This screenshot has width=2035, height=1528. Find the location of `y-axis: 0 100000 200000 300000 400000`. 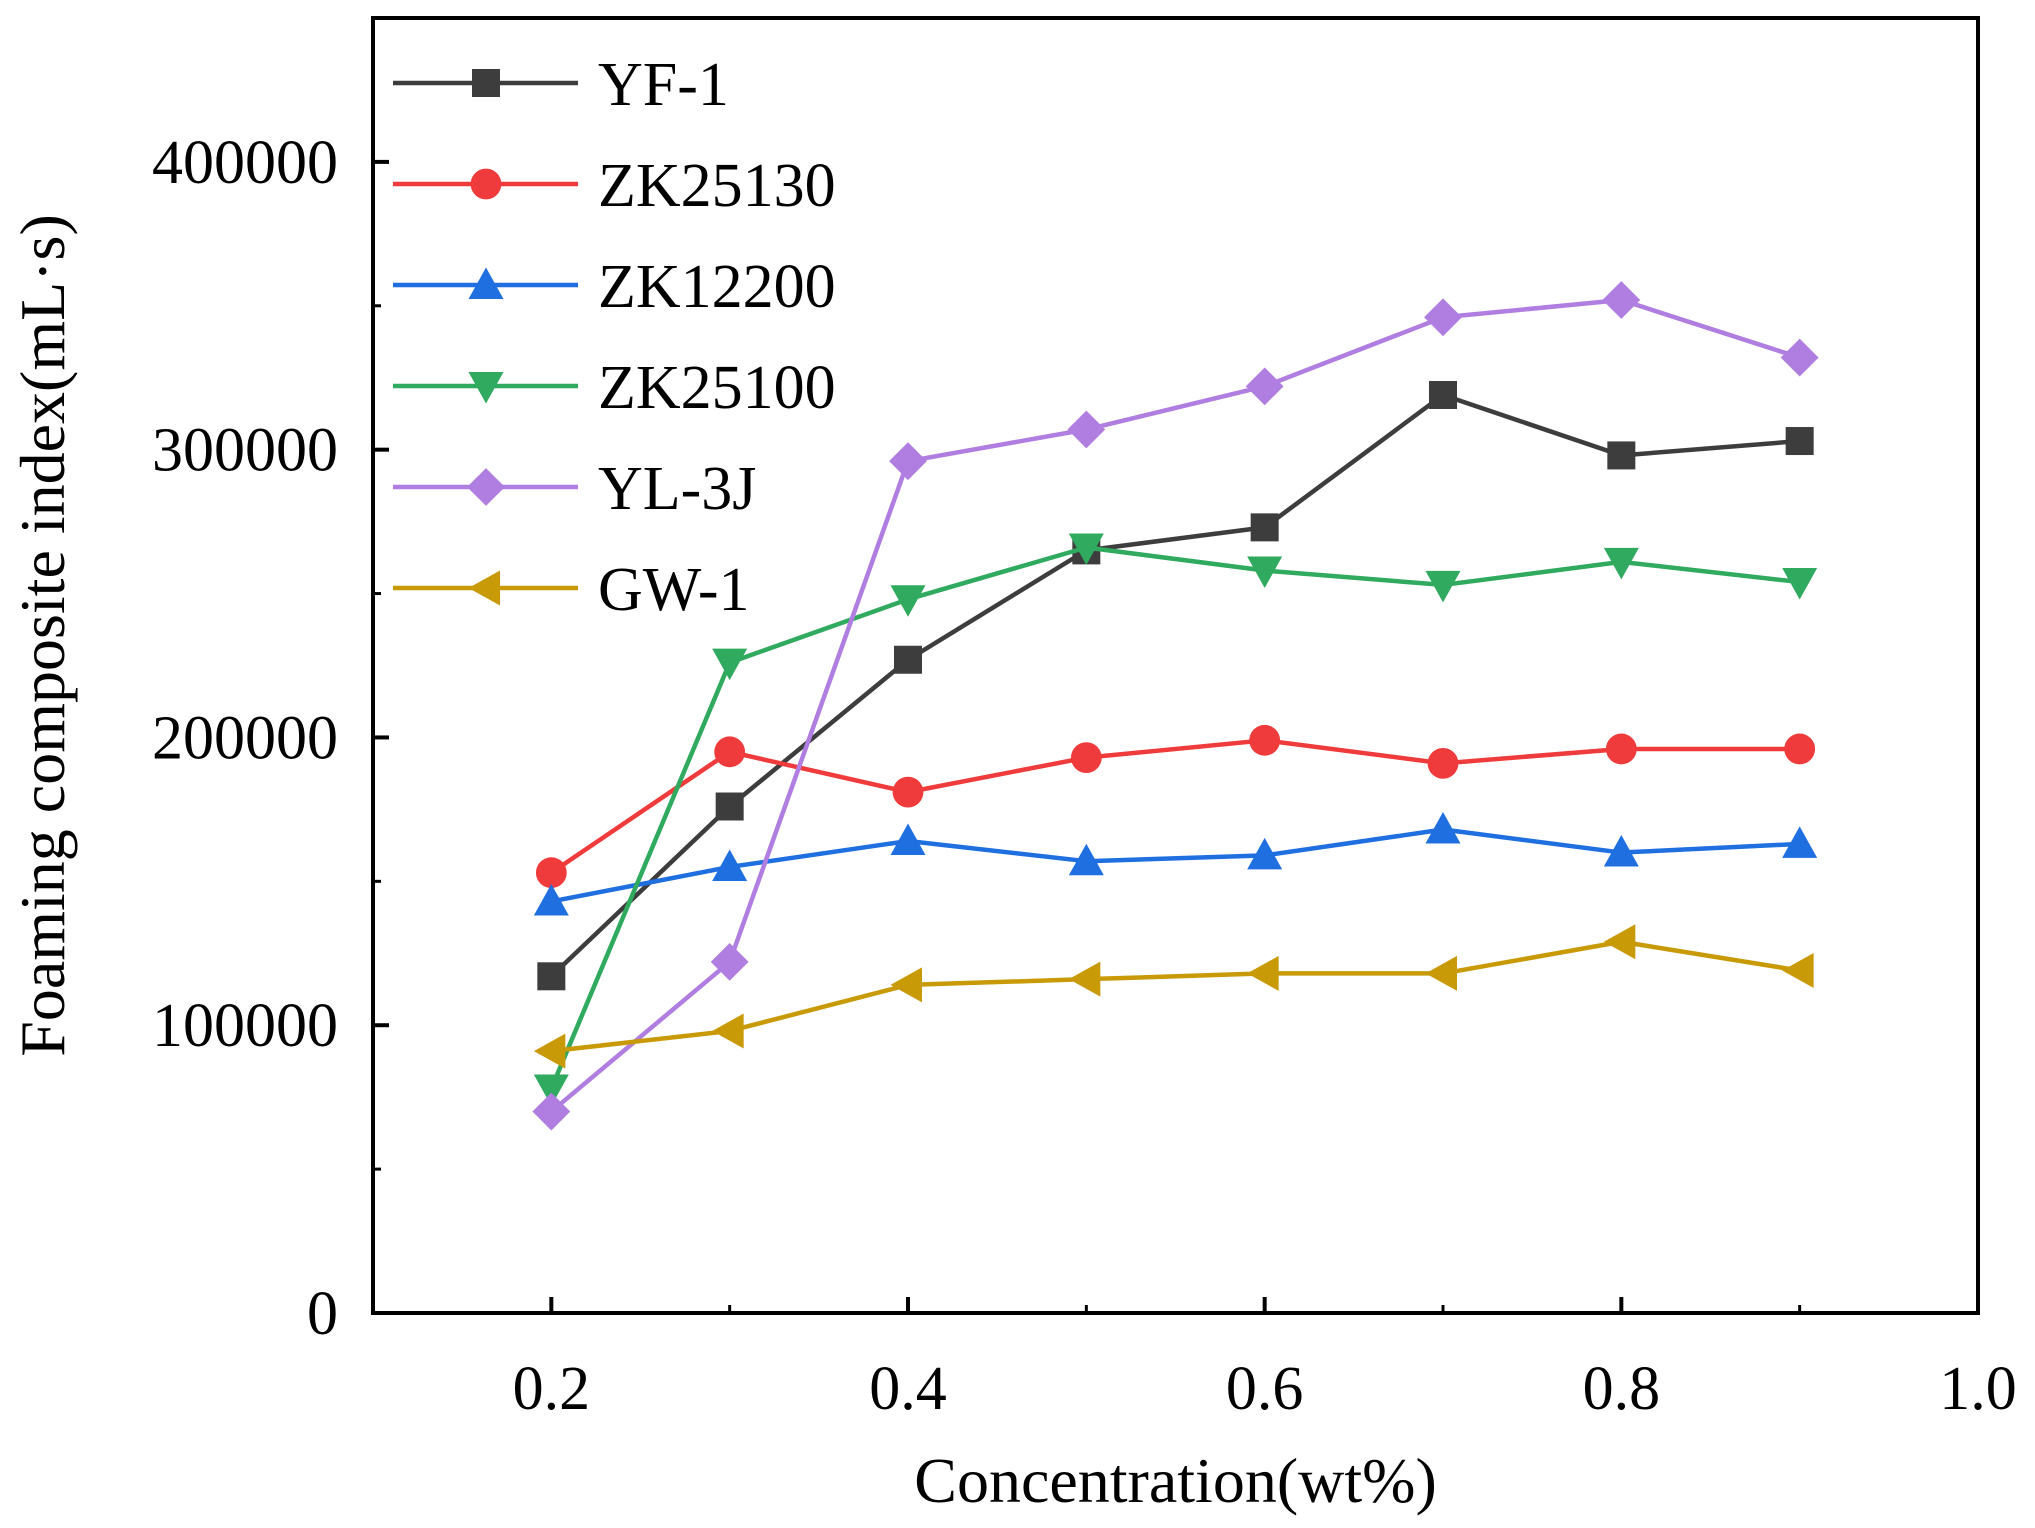

y-axis: 0 100000 200000 300000 400000 is located at coordinates (270, 738).